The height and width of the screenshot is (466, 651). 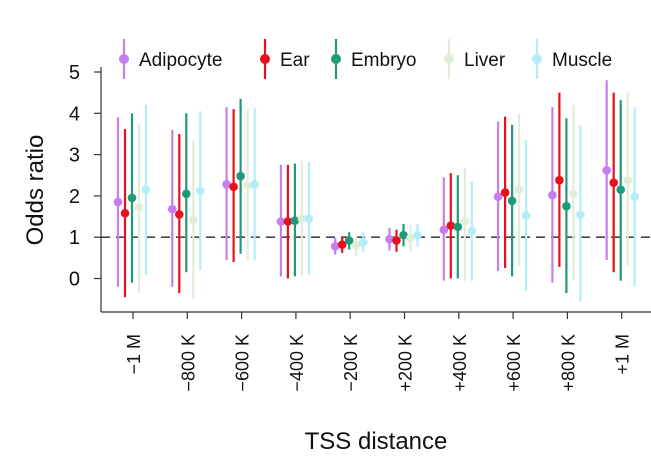 I want to click on legend-item-ear: Ear, so click(x=285, y=59).